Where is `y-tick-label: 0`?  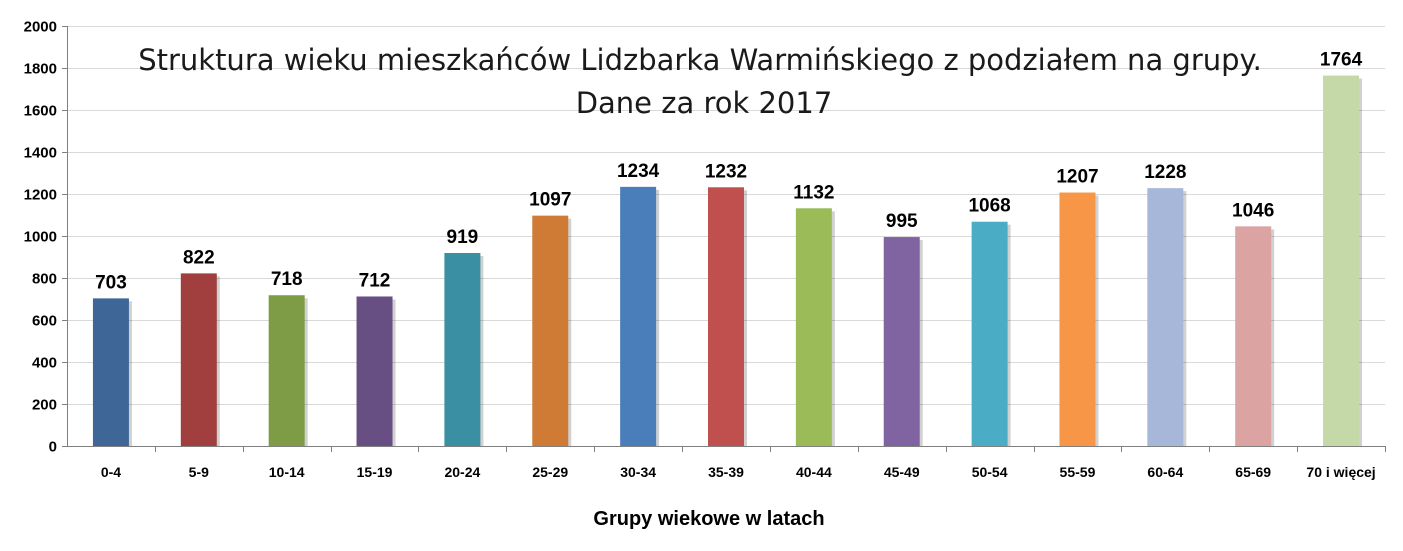
y-tick-label: 0 is located at coordinates (53, 447).